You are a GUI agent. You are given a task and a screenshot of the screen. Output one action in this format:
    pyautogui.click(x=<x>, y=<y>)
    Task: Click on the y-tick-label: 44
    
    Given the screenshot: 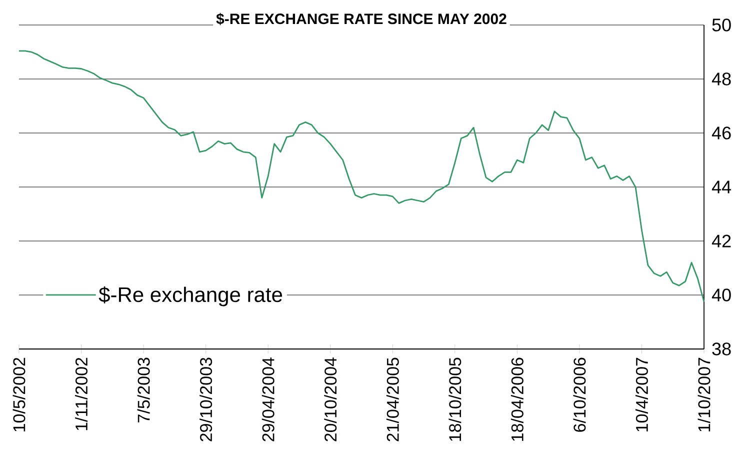 What is the action you would take?
    pyautogui.click(x=722, y=187)
    